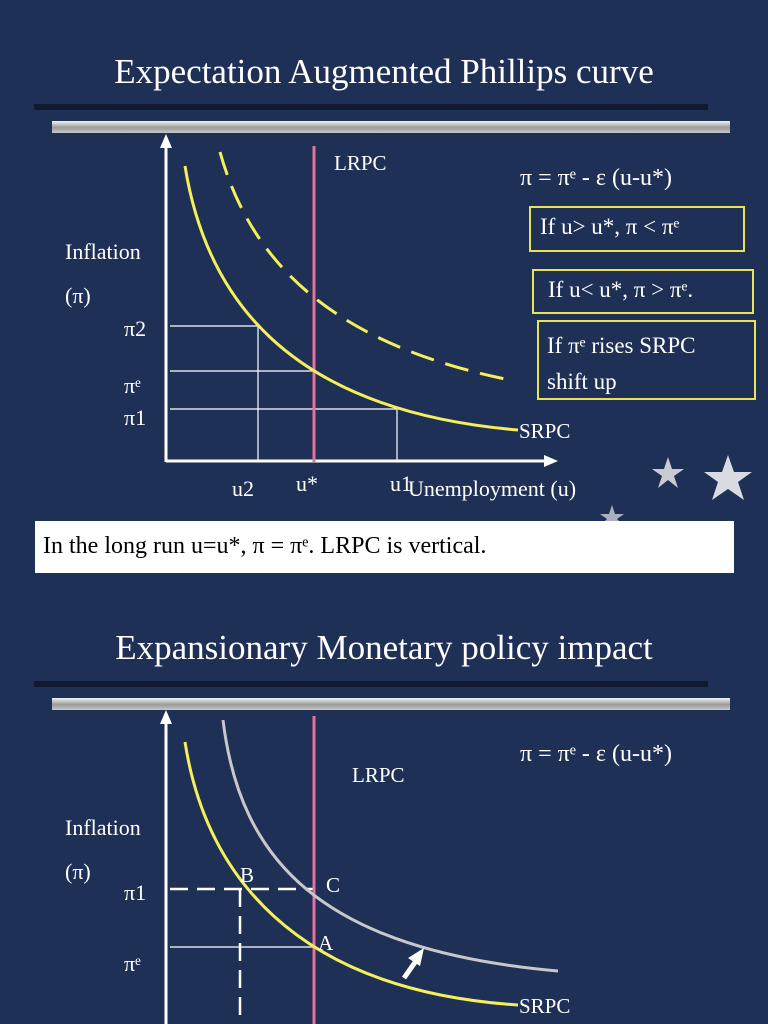 The width and height of the screenshot is (768, 1024). What do you see at coordinates (103, 251) in the screenshot?
I see `inflation-label: Inflation` at bounding box center [103, 251].